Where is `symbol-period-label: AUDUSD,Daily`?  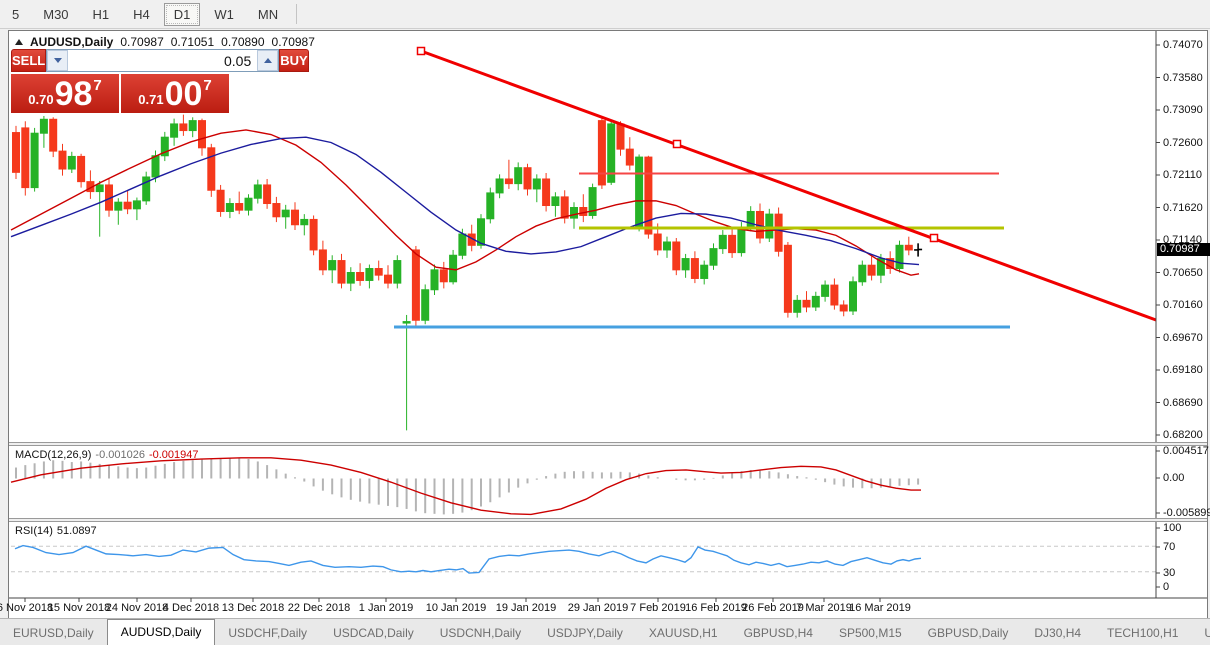 symbol-period-label: AUDUSD,Daily is located at coordinates (72, 42).